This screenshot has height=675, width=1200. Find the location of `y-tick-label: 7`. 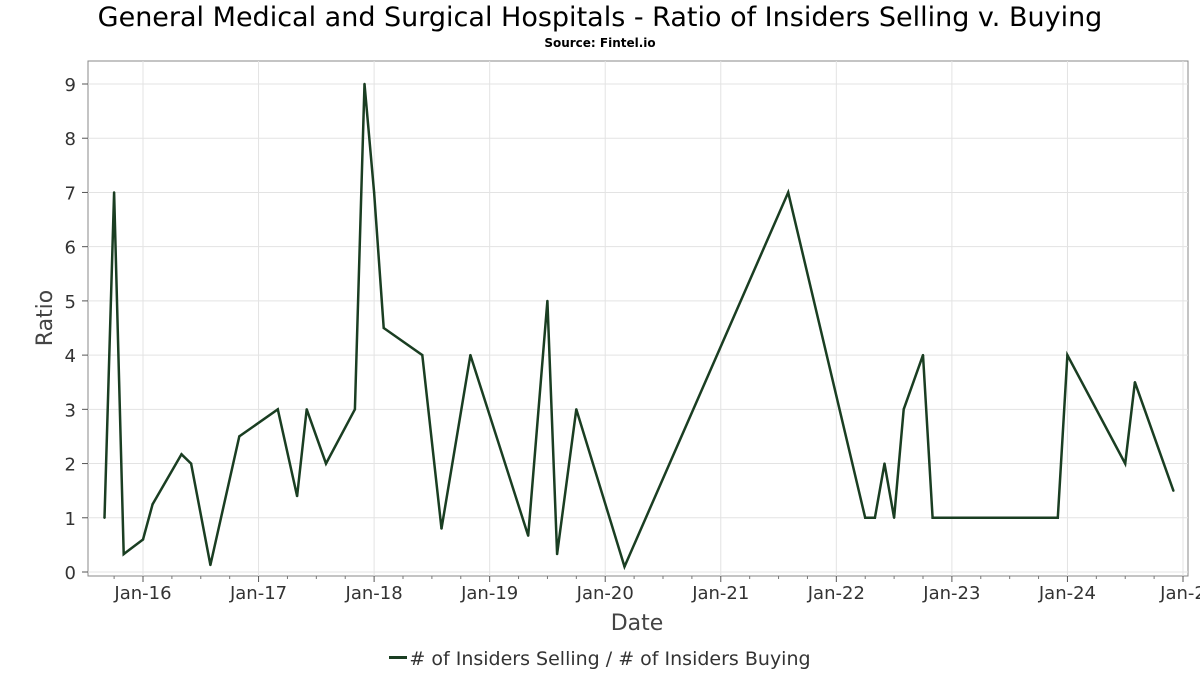

y-tick-label: 7 is located at coordinates (70, 193).